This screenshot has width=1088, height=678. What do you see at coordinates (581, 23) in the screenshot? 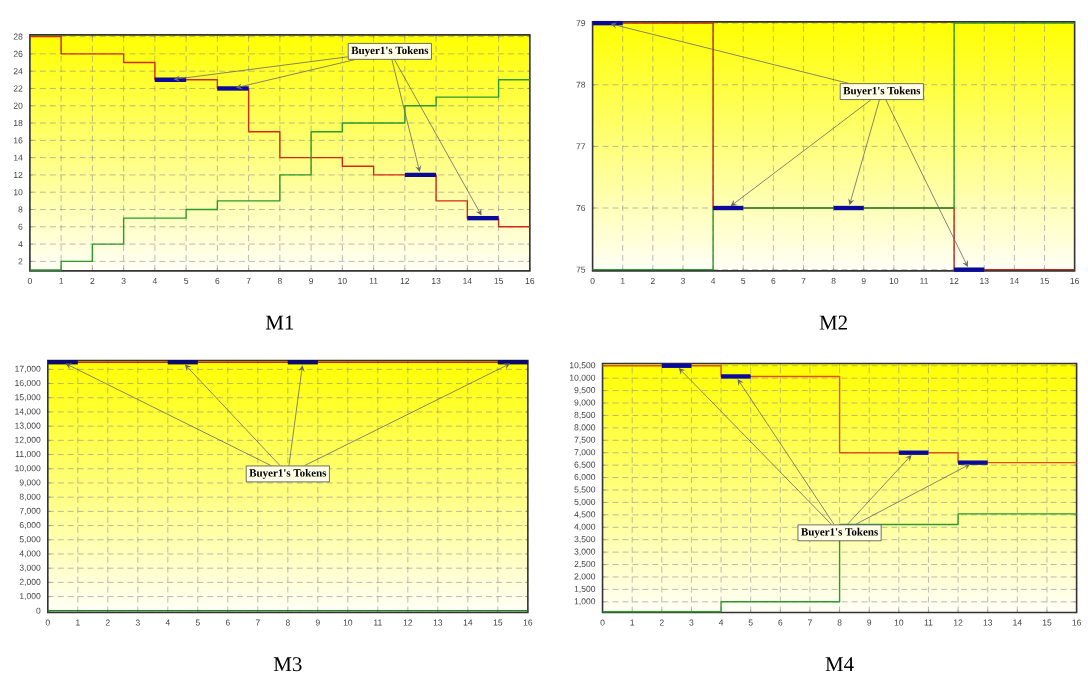
I see `y-tick-label: 79` at bounding box center [581, 23].